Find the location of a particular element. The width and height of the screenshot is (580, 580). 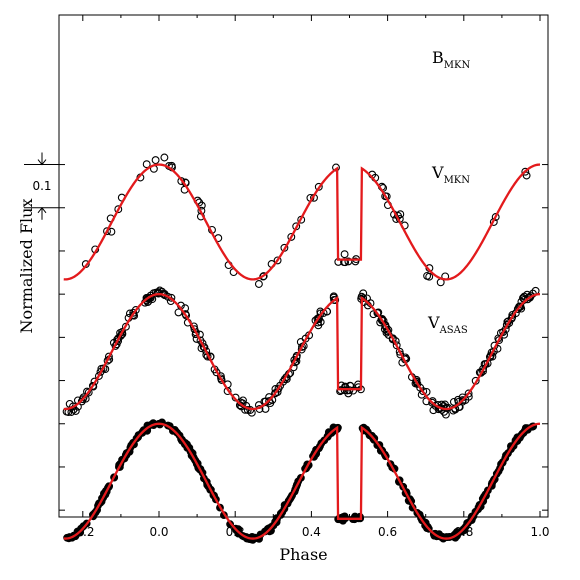

scale-bar-label: 0.1 is located at coordinates (41, 186).